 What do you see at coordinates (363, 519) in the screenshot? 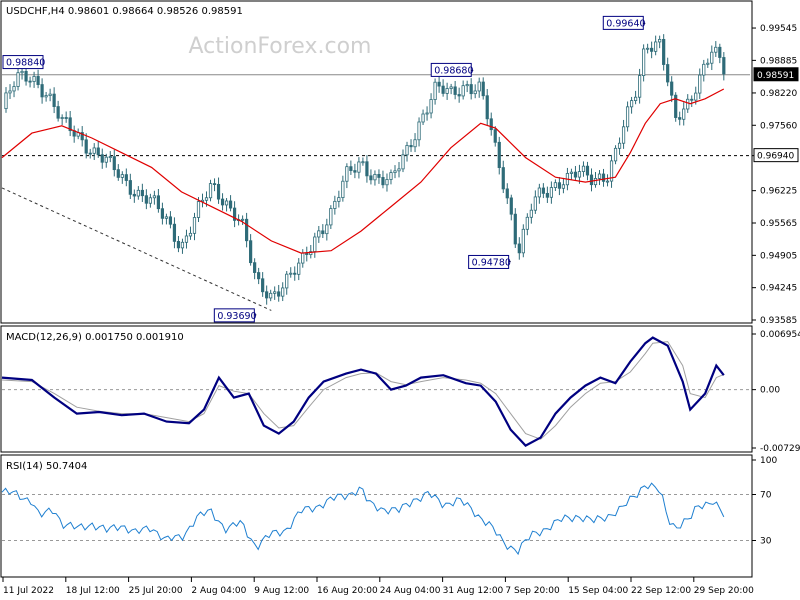
I see `rsi-line` at bounding box center [363, 519].